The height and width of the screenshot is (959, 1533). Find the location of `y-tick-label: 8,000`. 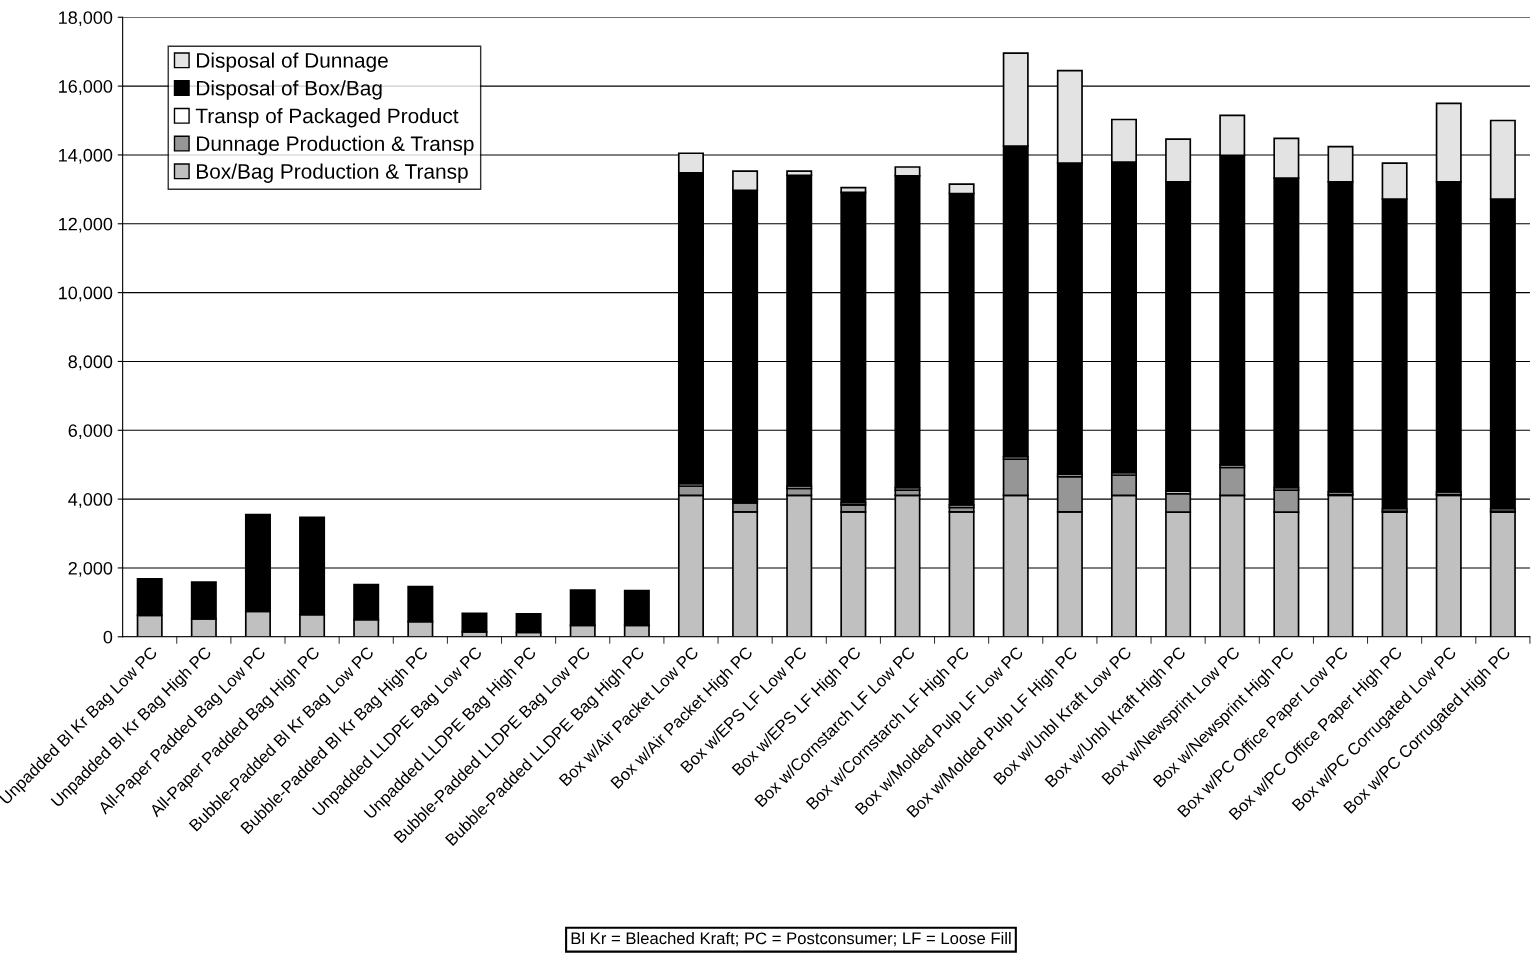

y-tick-label: 8,000 is located at coordinates (90, 363).